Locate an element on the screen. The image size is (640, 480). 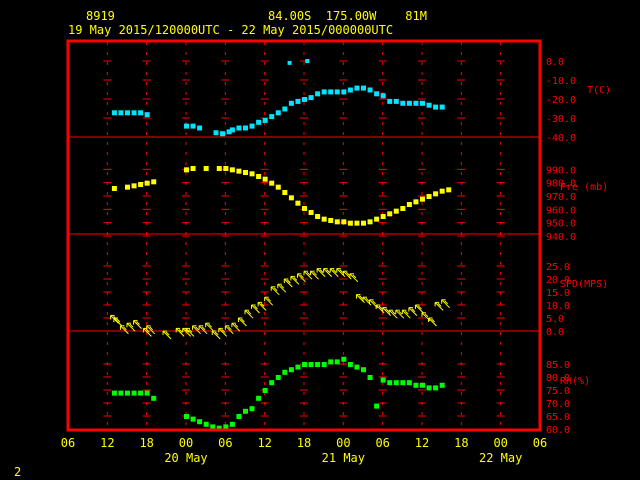
y-tick-label: 85.0 is located at coordinates (558, 365).